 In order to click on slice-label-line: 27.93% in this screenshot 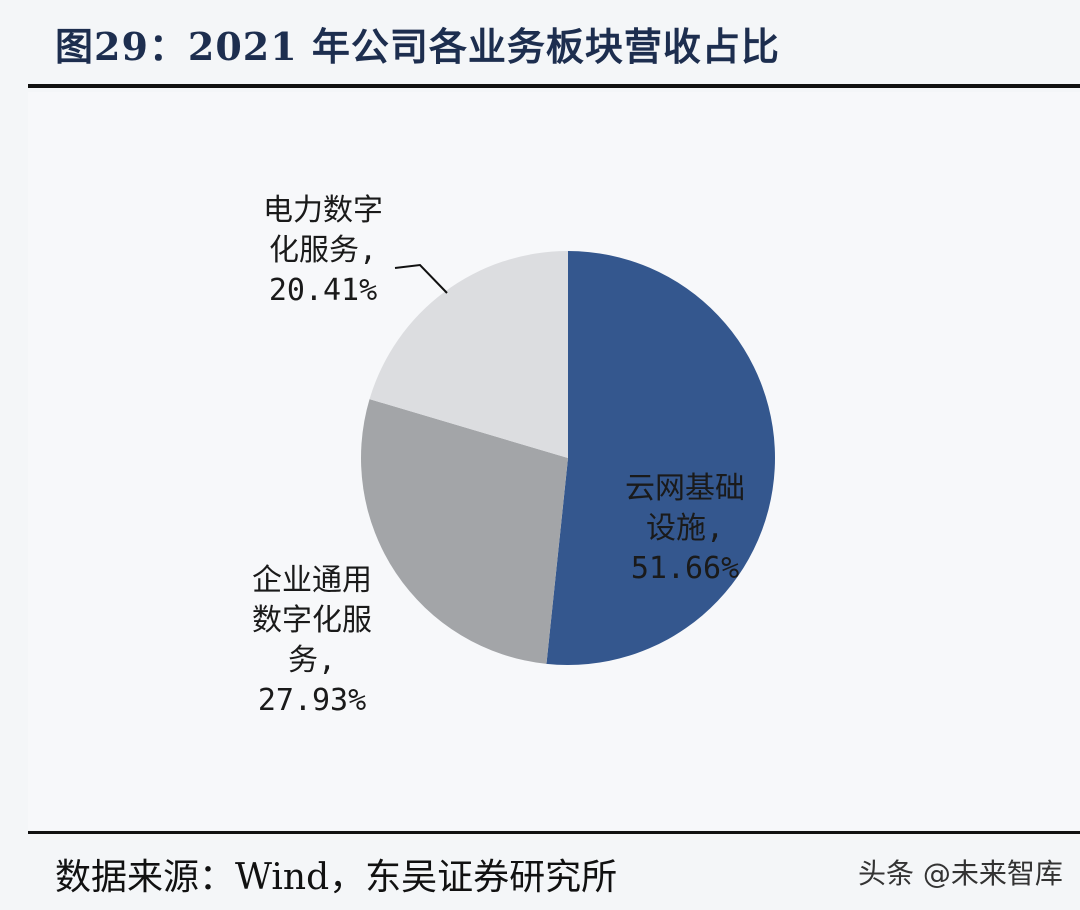, I will do `click(312, 700)`.